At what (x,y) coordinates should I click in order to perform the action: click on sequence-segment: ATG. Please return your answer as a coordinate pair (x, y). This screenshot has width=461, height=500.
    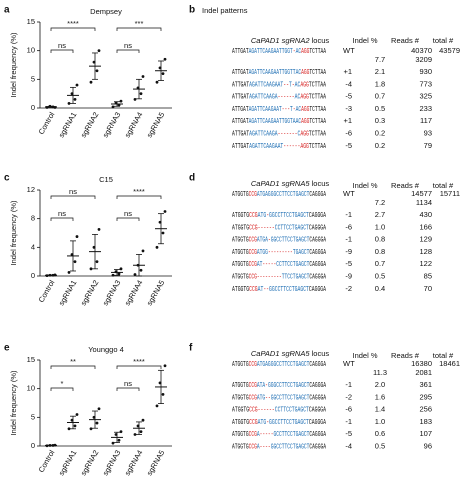
    Looking at the image, I should click on (262, 216).